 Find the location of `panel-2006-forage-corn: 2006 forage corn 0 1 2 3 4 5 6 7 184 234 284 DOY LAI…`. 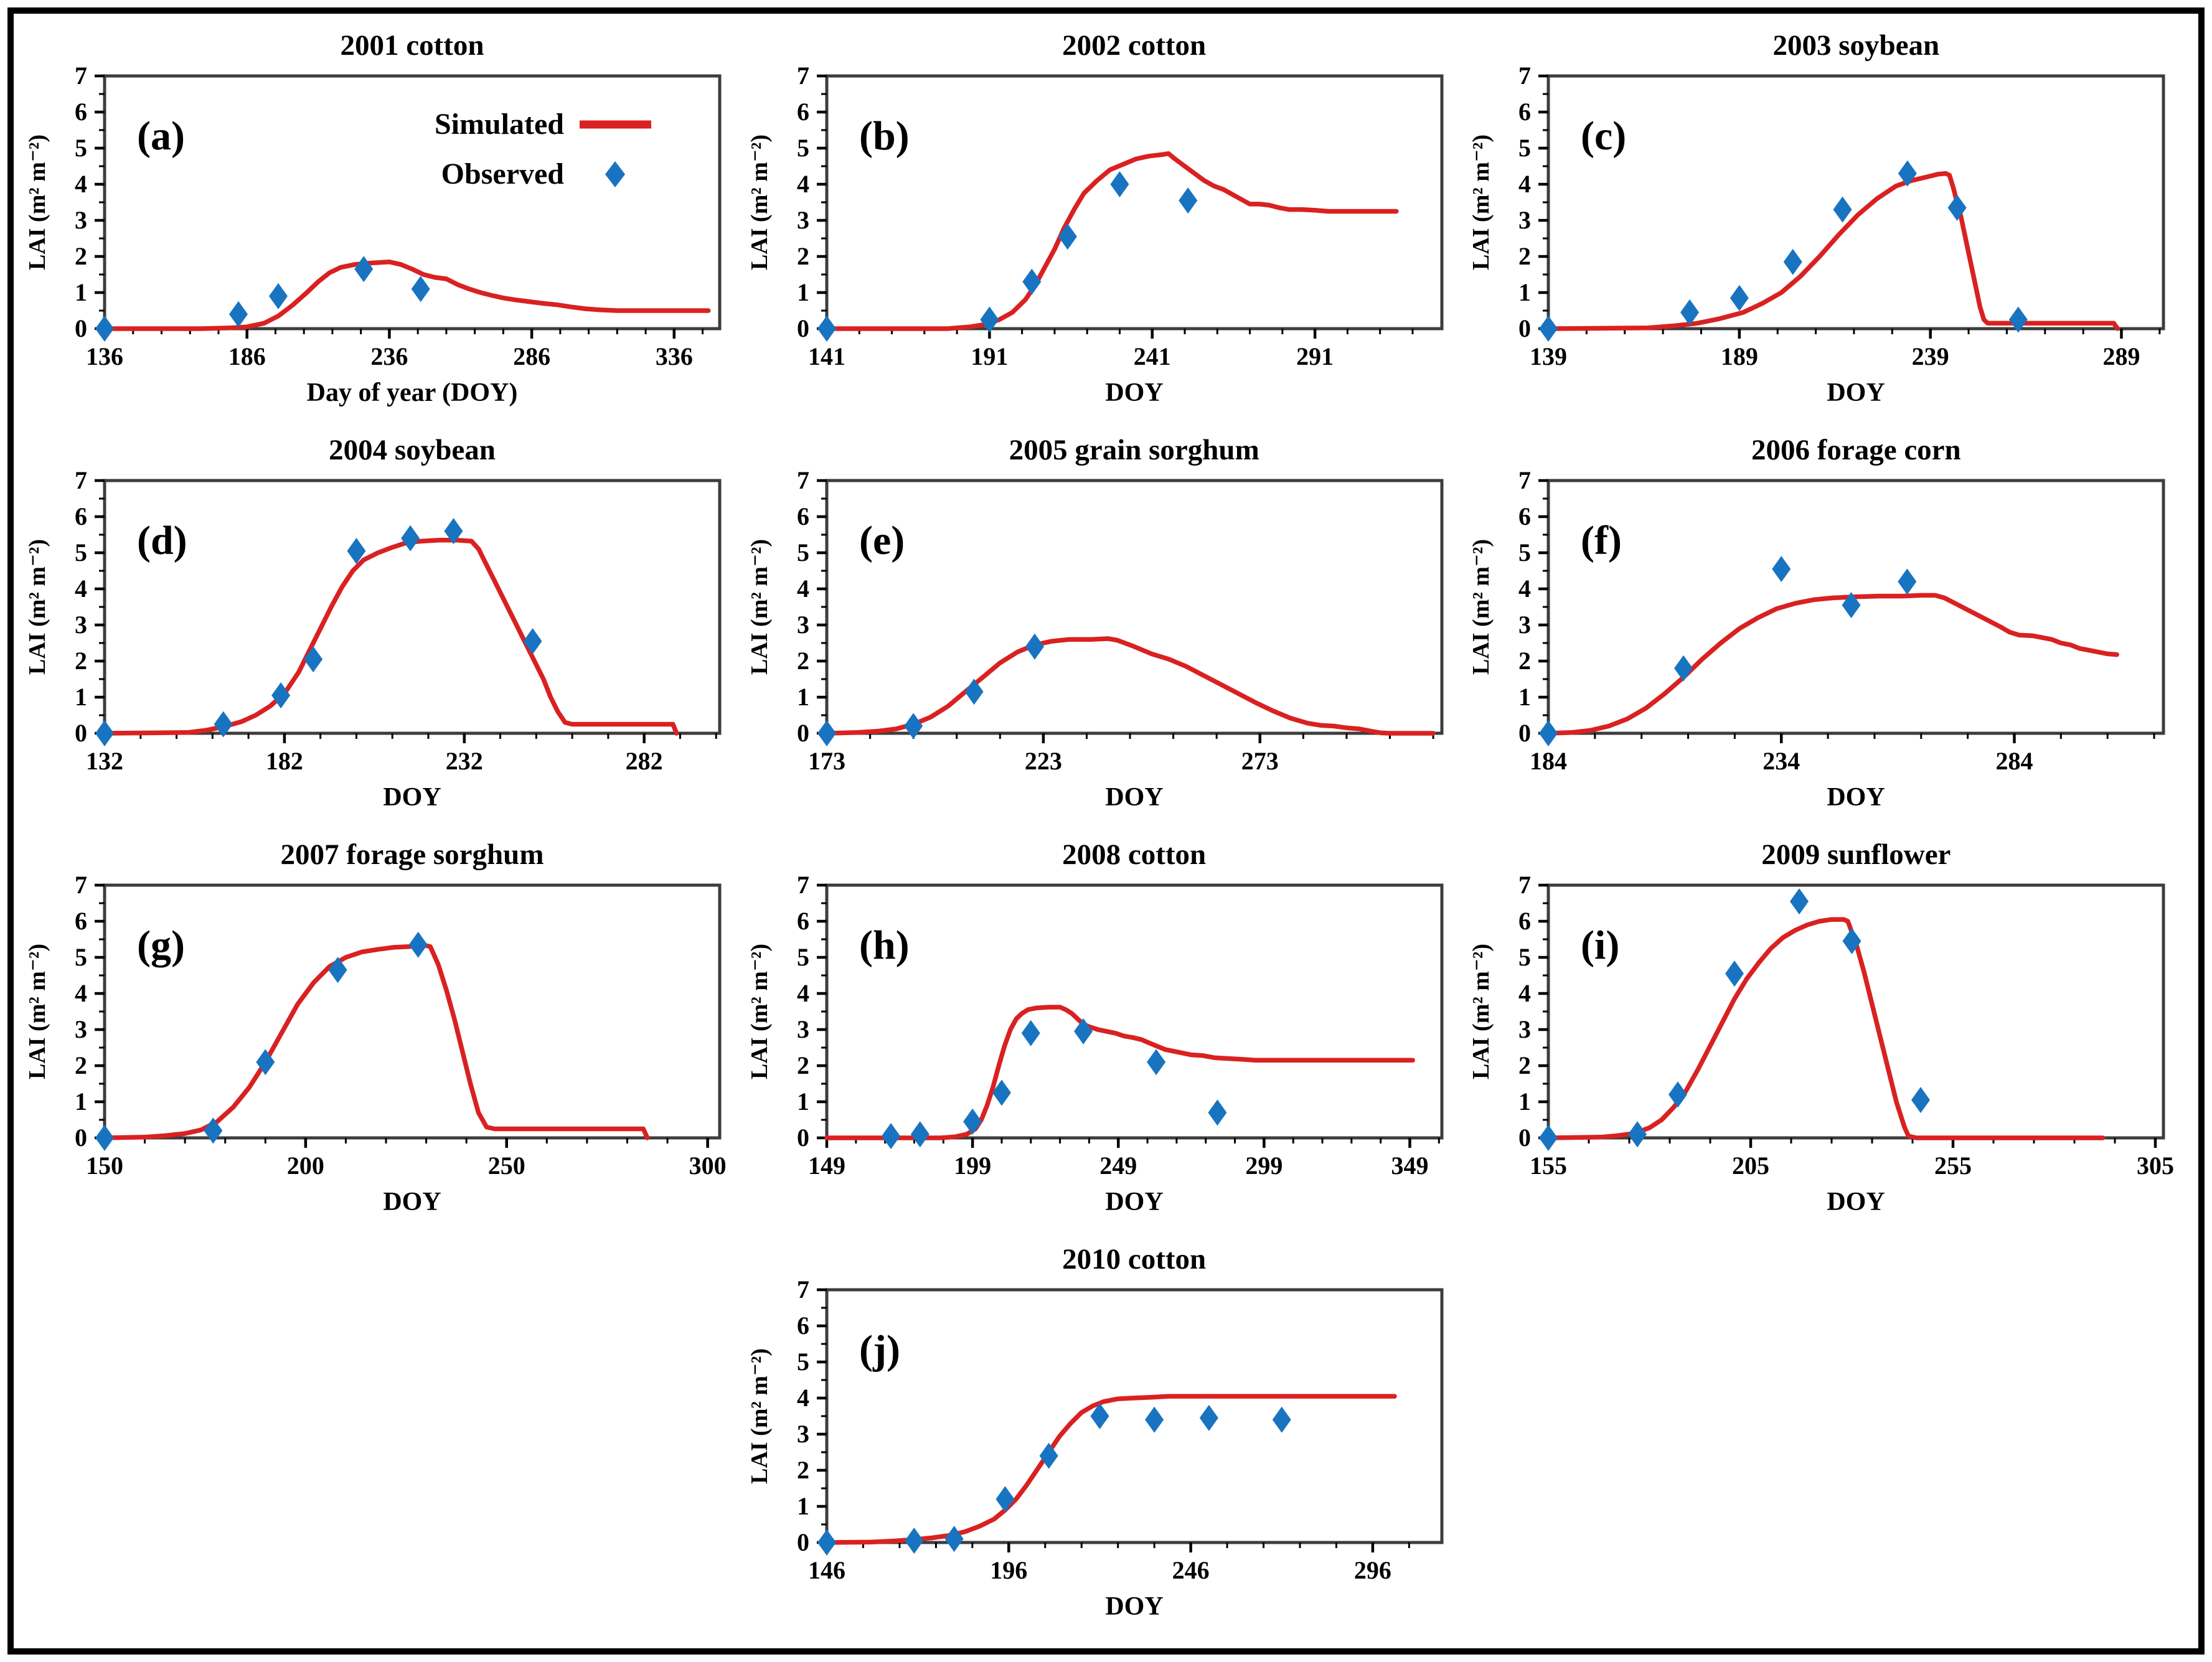

panel-2006-forage-corn: 2006 forage corn 0 1 2 3 4 5 6 7 184 234 284 DOY LAI… is located at coordinates (1825, 632).